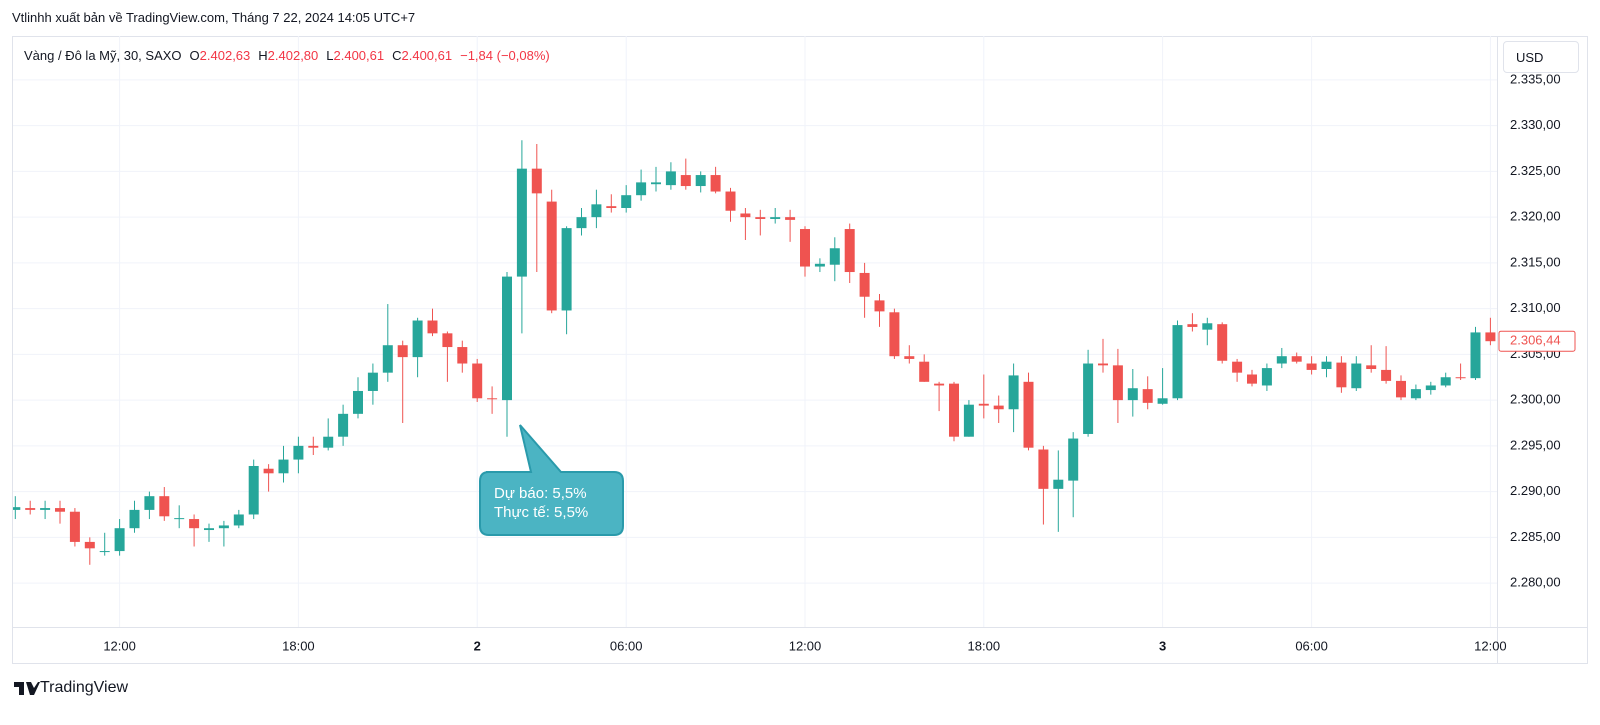 The width and height of the screenshot is (1600, 725). I want to click on last-price-label: 2.306,44, so click(1535, 340).